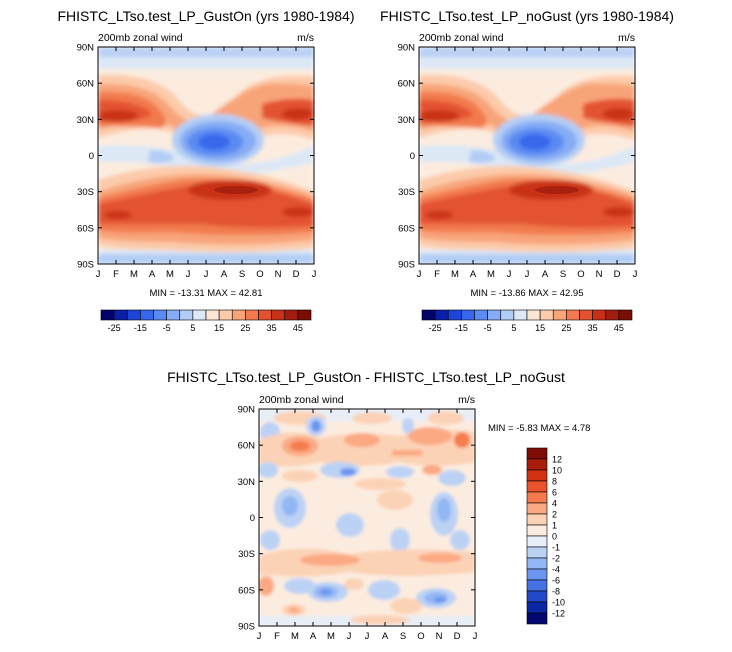  What do you see at coordinates (617, 274) in the screenshot?
I see `x-tick-label: D` at bounding box center [617, 274].